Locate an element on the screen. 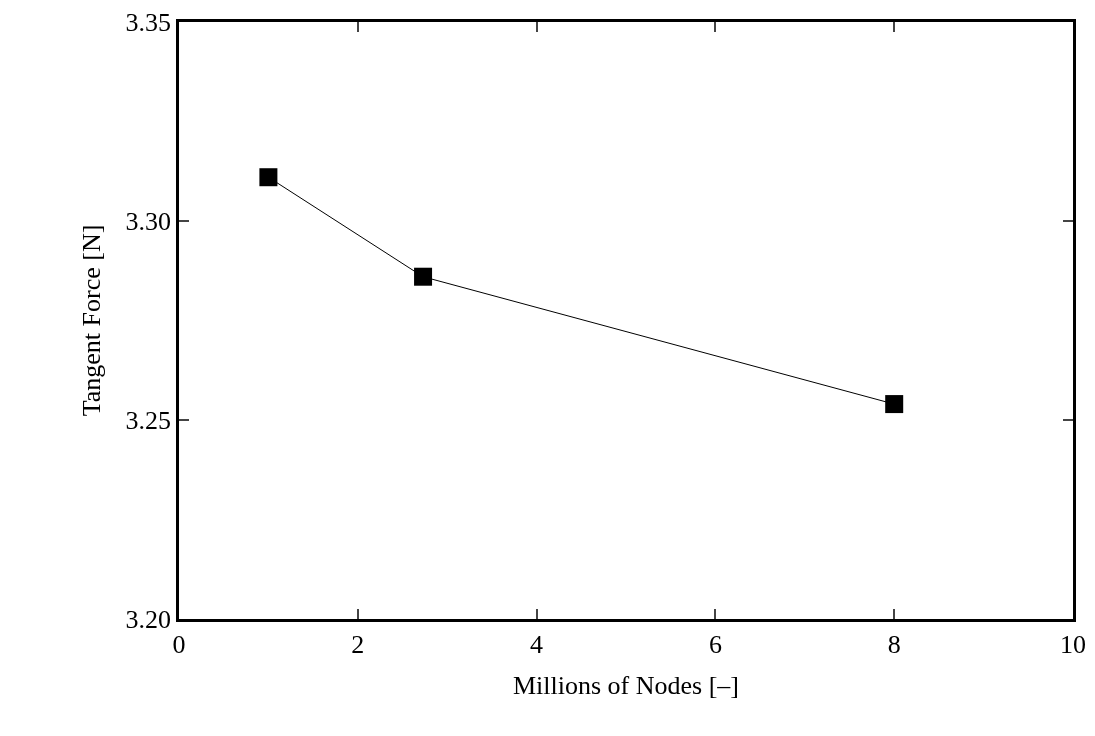  x-tick-label: 8 is located at coordinates (894, 644).